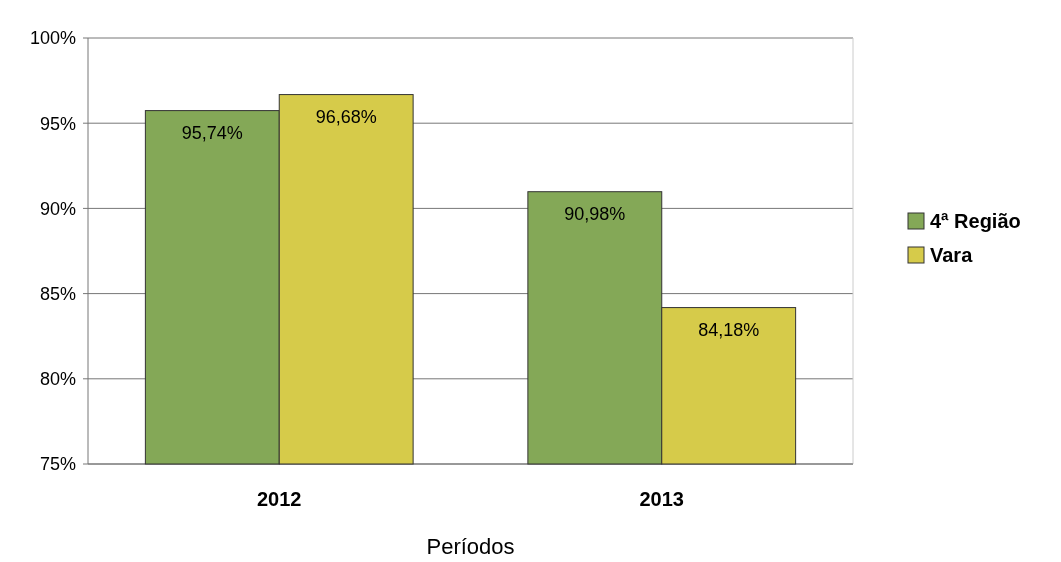 This screenshot has width=1061, height=562. What do you see at coordinates (729, 329) in the screenshot?
I see `data-label: 84,18%` at bounding box center [729, 329].